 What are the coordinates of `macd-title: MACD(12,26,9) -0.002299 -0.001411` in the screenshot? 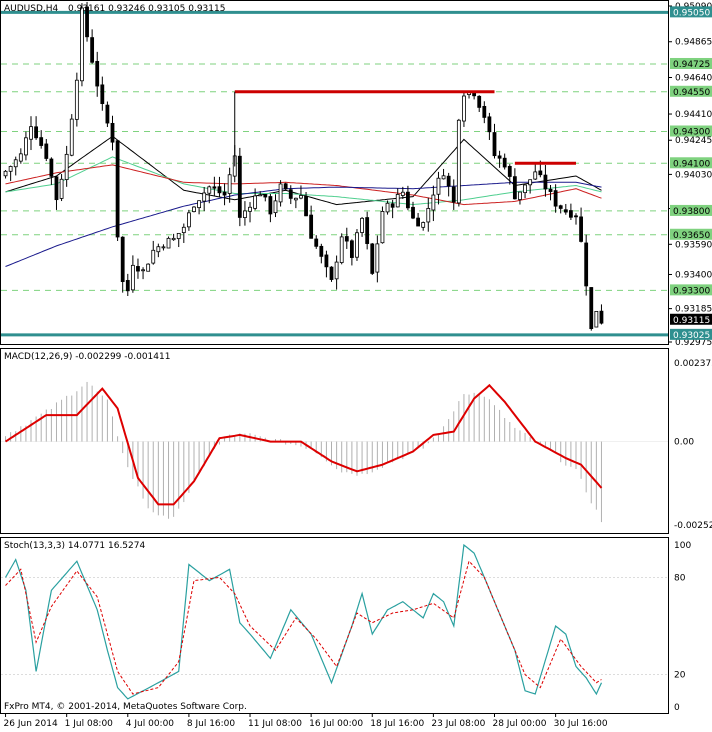 It's located at (87, 357).